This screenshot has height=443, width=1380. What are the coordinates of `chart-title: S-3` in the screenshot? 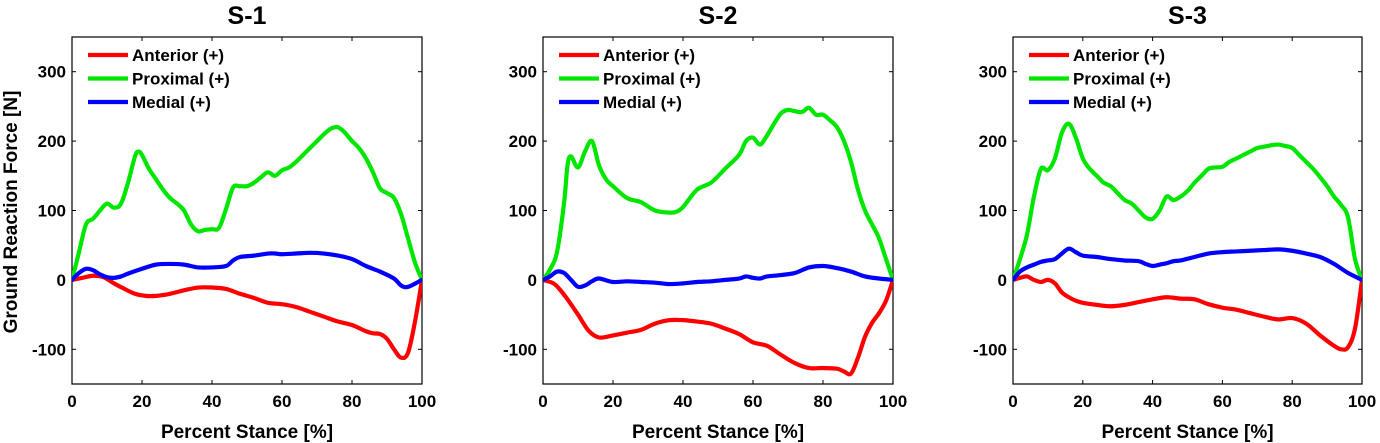 It's located at (1187, 16).